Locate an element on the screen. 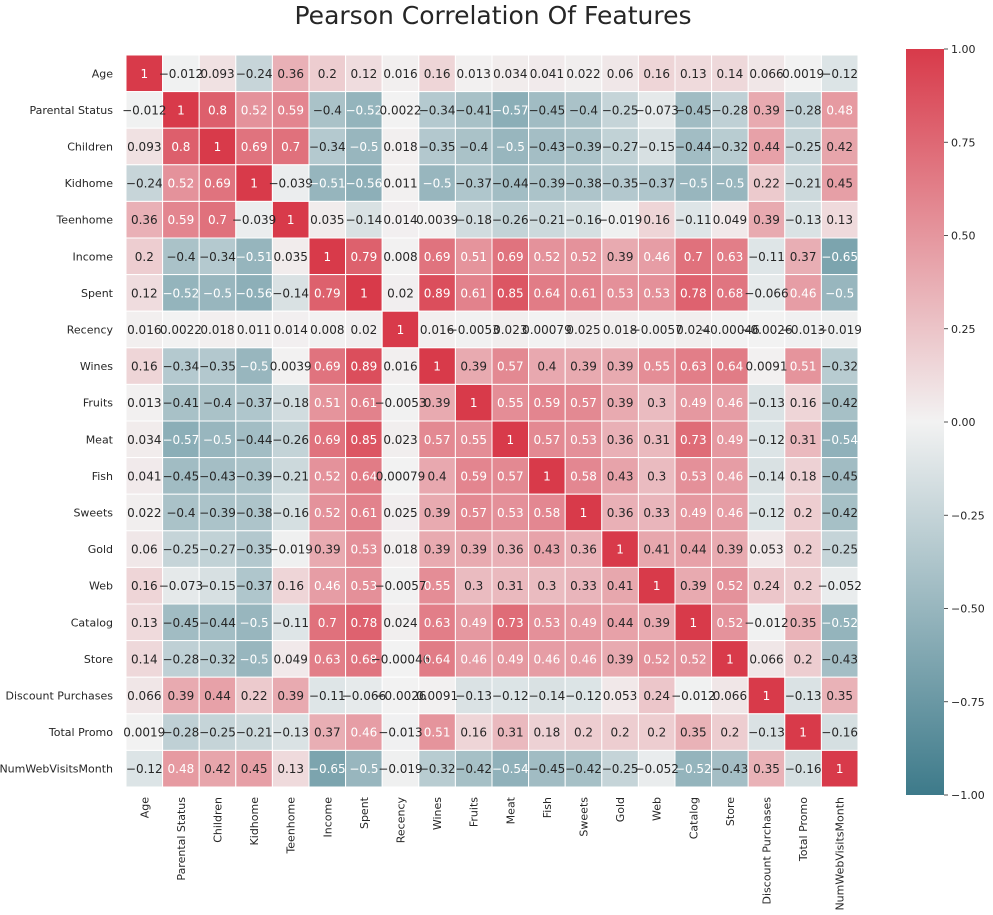 The width and height of the screenshot is (993, 915). cell-value-label: 0.44 is located at coordinates (620, 623).